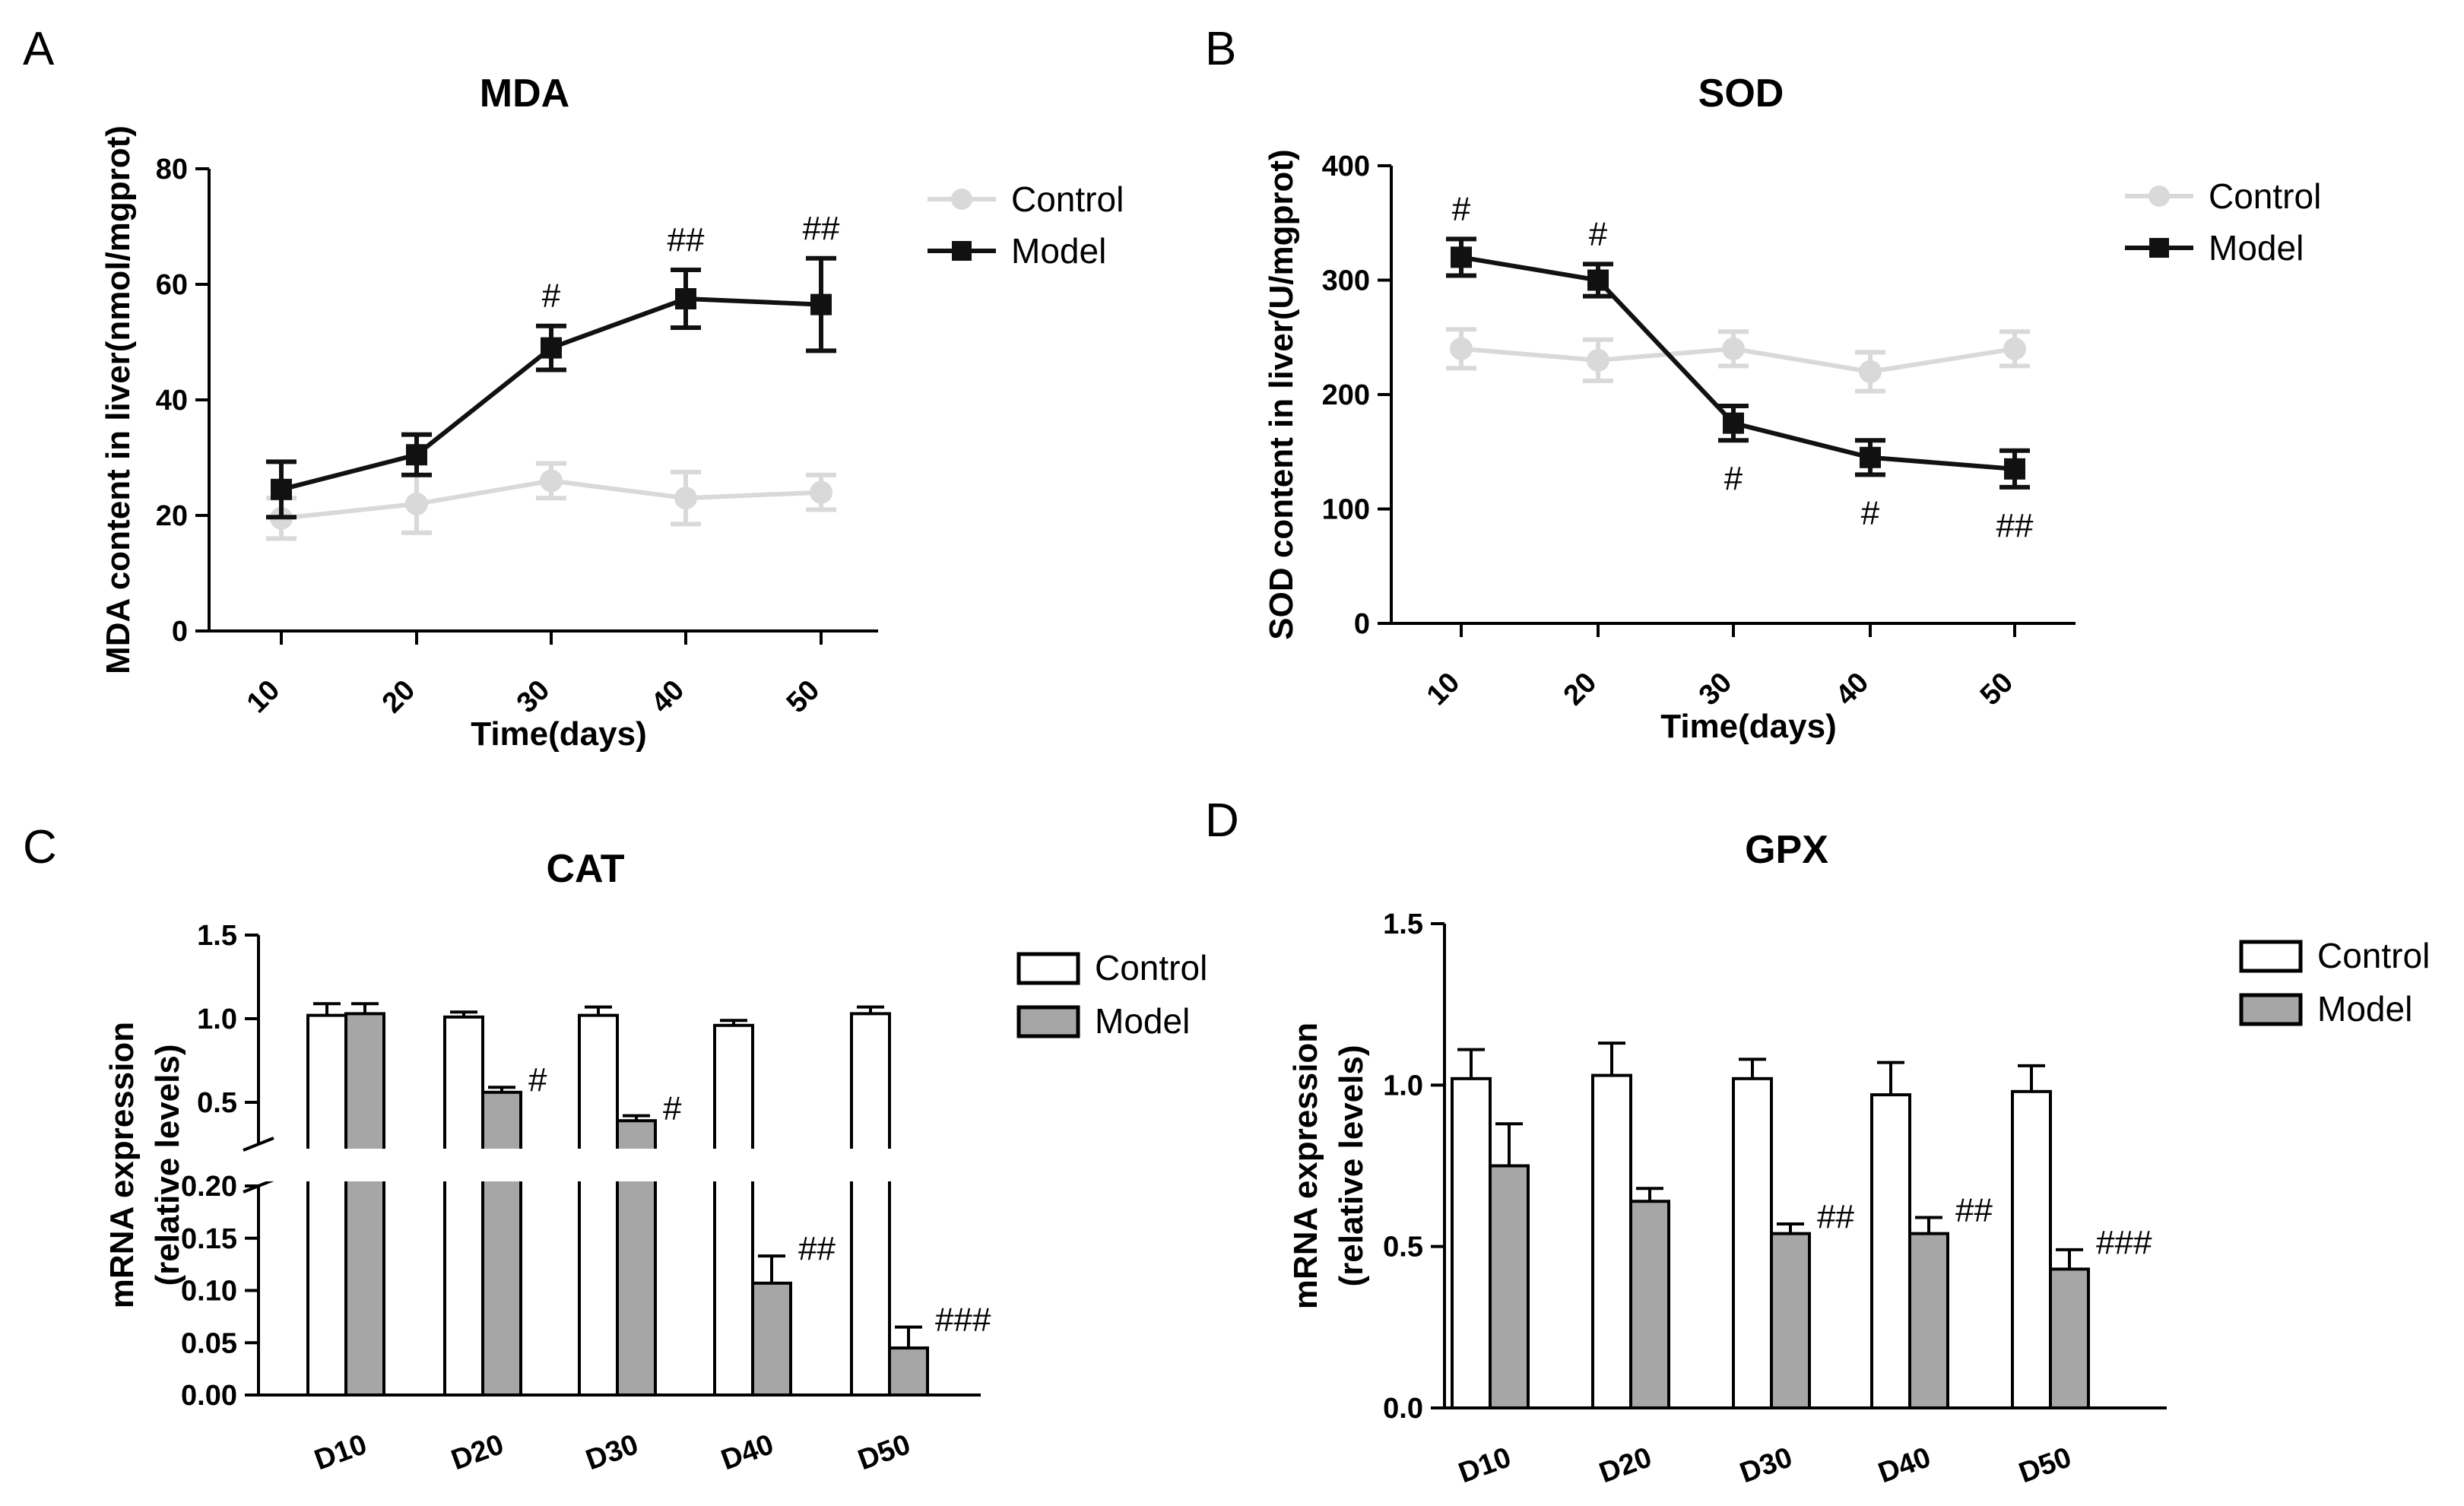 Image resolution: width=2464 pixels, height=1506 pixels. What do you see at coordinates (525, 93) in the screenshot?
I see `chart-title: MDA` at bounding box center [525, 93].